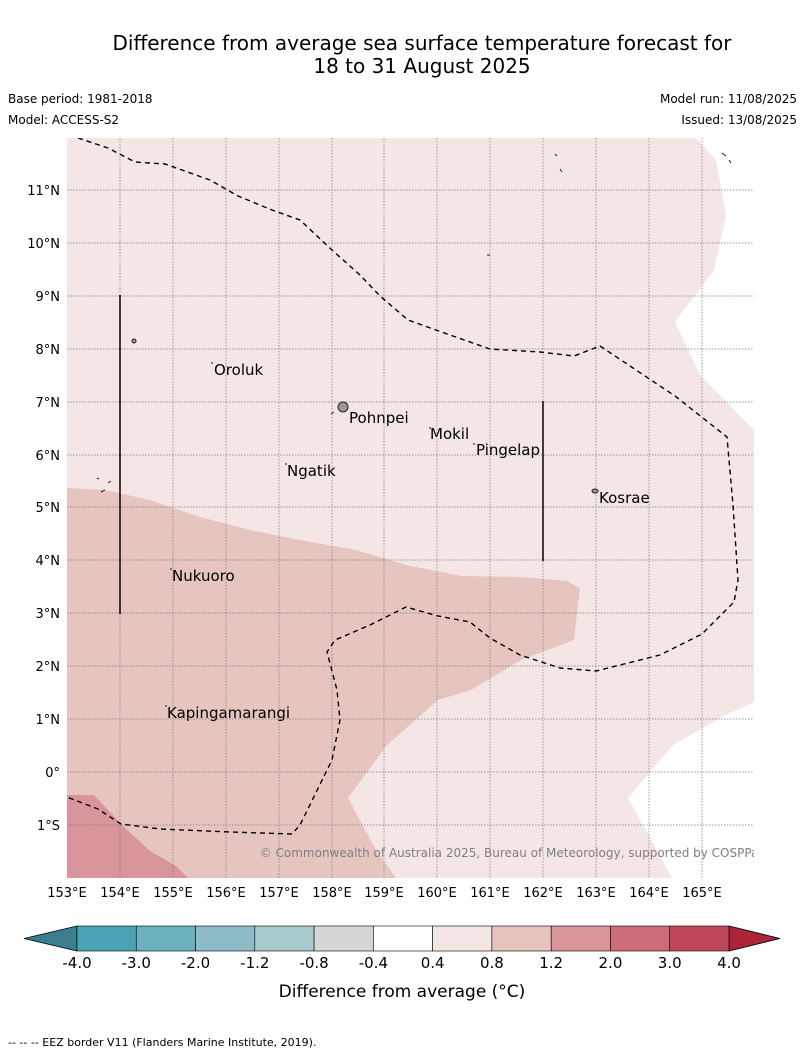 This screenshot has width=804, height=1058. What do you see at coordinates (449, 434) in the screenshot?
I see `place-label-mokil: Mokil` at bounding box center [449, 434].